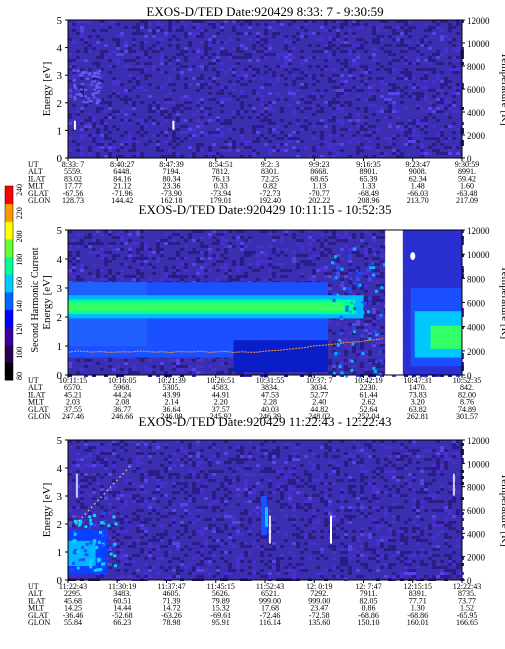  I want to click on table-cell: 248.02, so click(319, 416).